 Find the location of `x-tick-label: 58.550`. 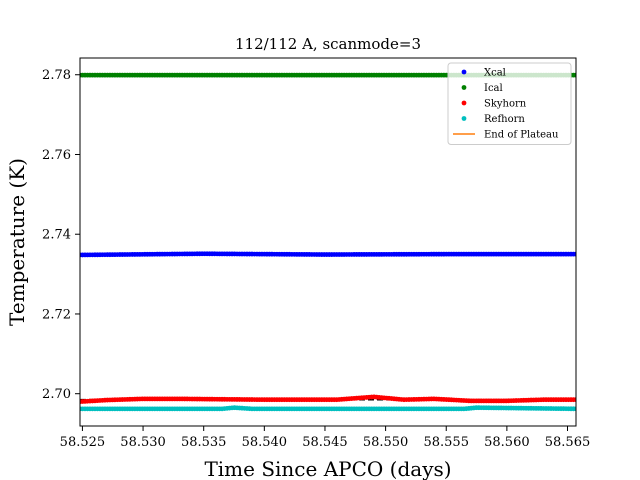

x-tick-label: 58.550 is located at coordinates (386, 442).